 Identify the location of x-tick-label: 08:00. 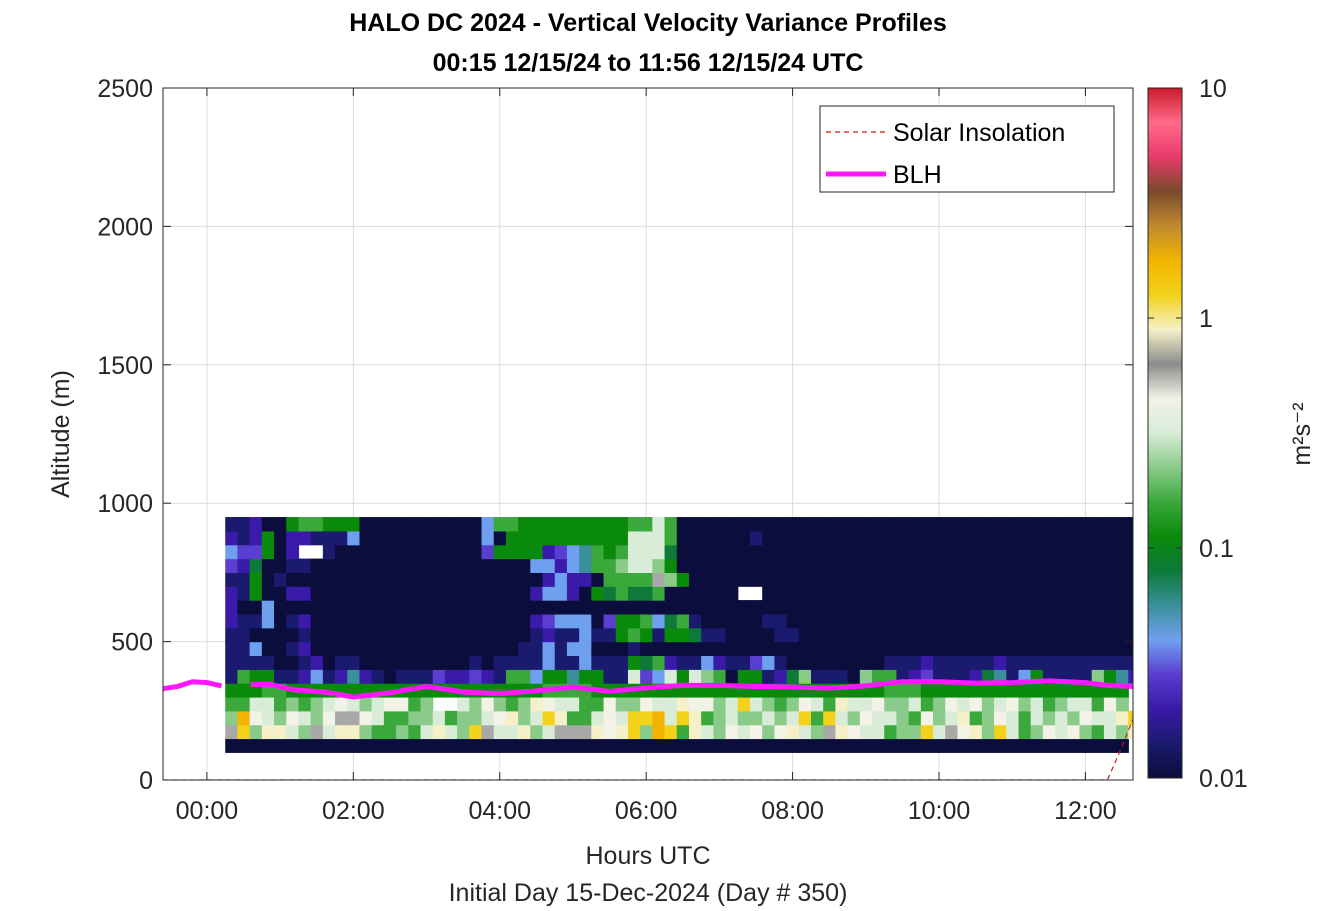
(792, 811).